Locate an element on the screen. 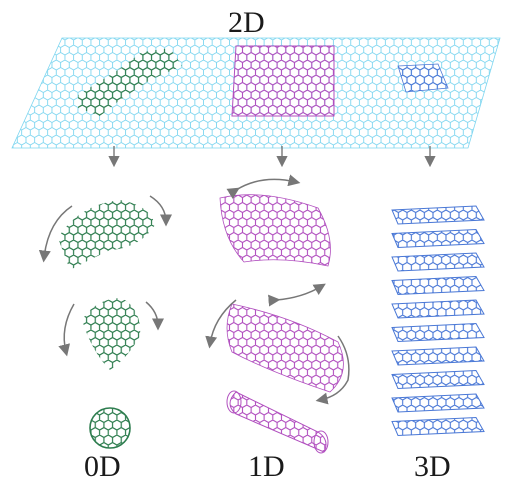  nanotube is located at coordinates (277, 422).